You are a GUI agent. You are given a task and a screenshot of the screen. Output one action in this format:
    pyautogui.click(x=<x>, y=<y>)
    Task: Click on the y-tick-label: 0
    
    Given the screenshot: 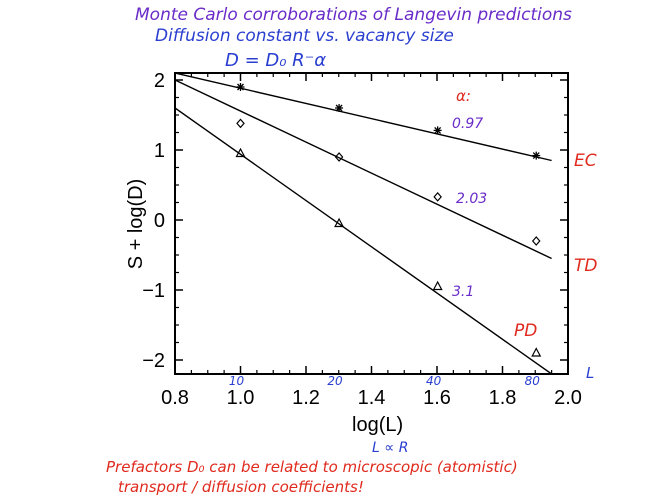 What is the action you would take?
    pyautogui.click(x=159, y=221)
    